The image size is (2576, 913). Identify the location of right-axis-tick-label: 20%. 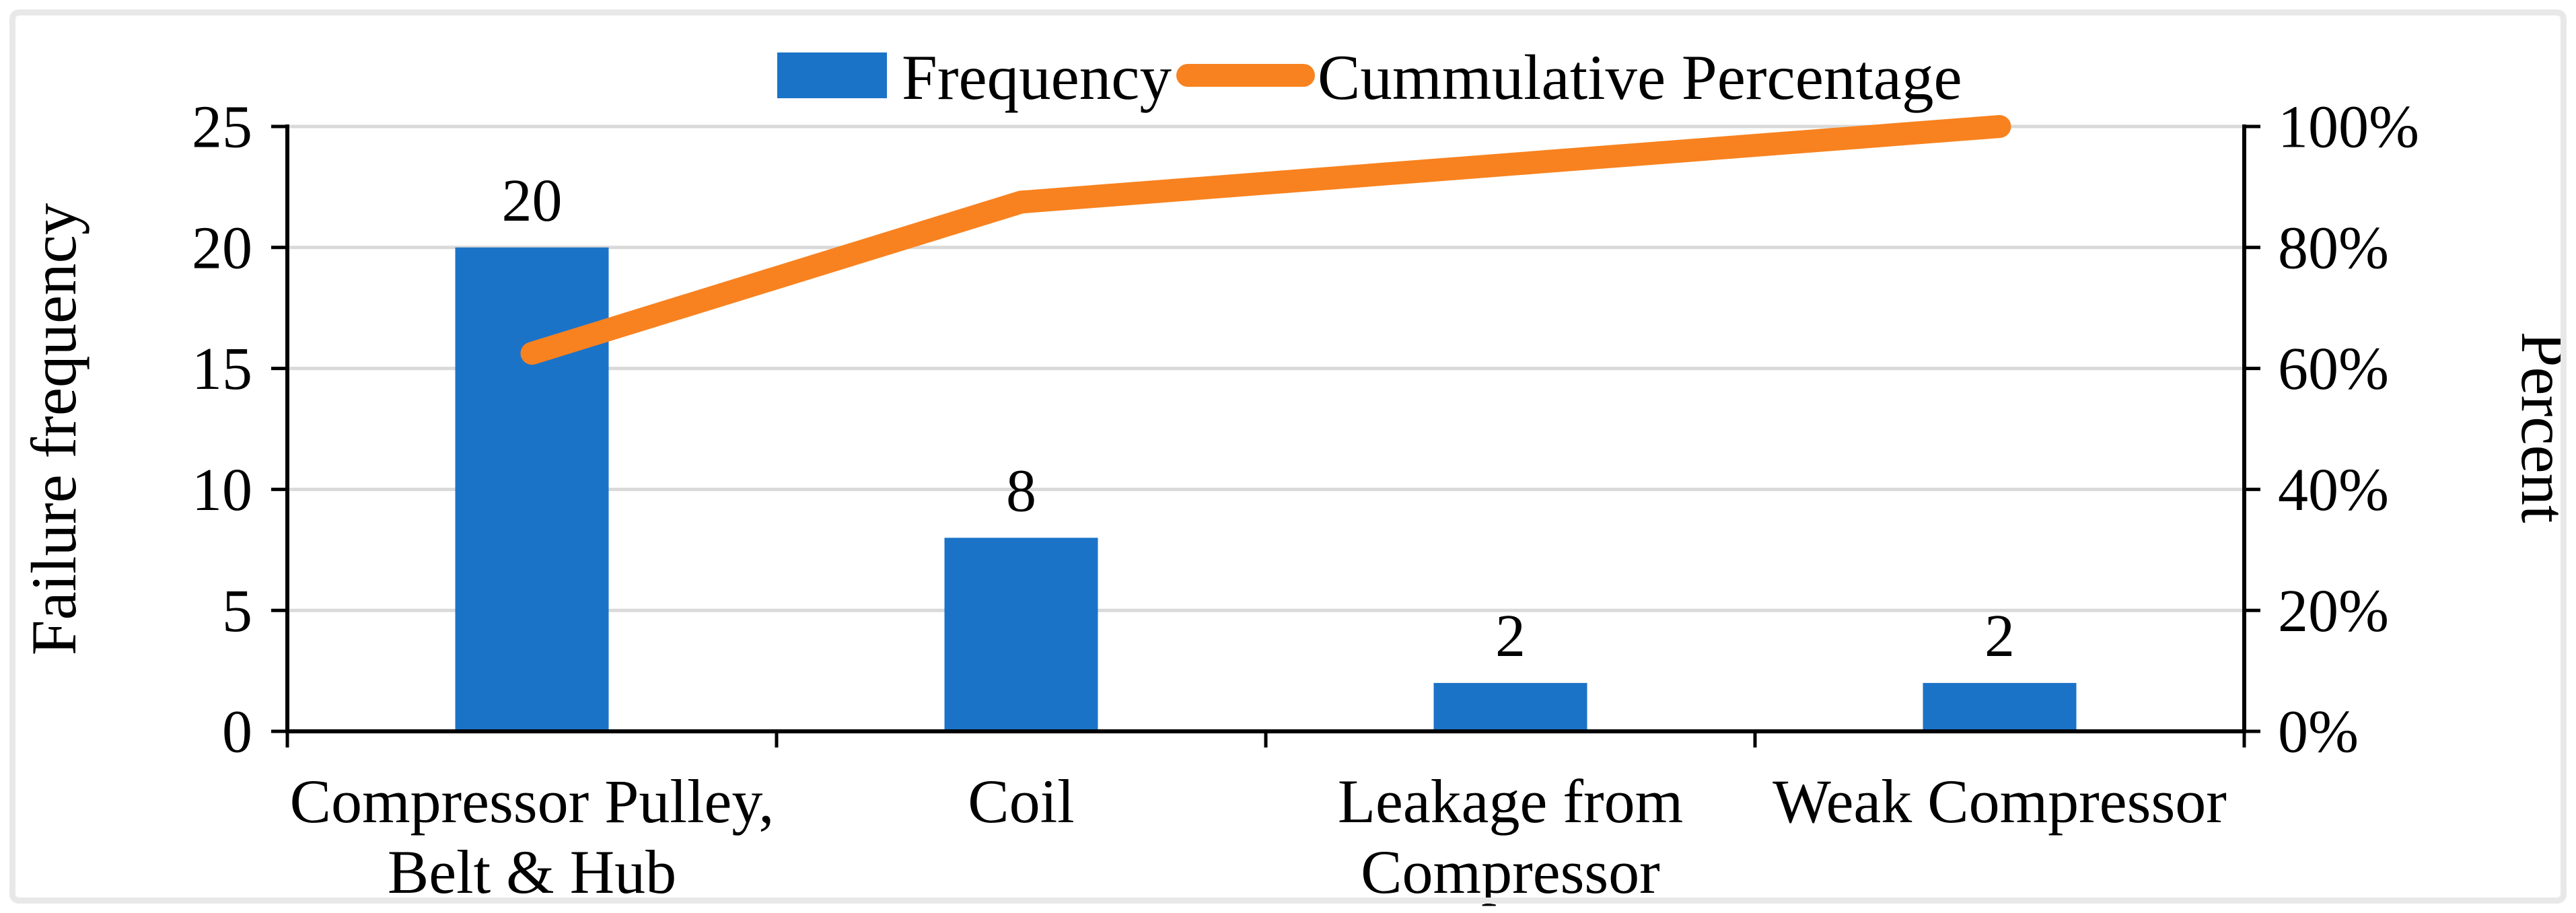
(2333, 611).